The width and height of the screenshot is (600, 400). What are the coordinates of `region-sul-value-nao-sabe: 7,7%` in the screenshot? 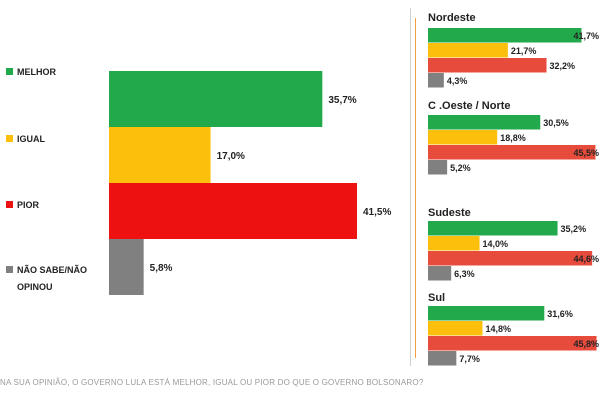 It's located at (469, 359).